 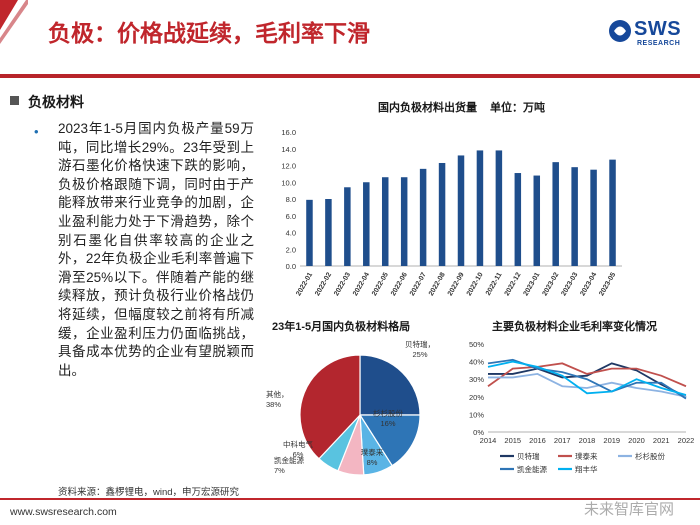 What do you see at coordinates (291, 233) in the screenshot?
I see `bar-y-tick: 4.0` at bounding box center [291, 233].